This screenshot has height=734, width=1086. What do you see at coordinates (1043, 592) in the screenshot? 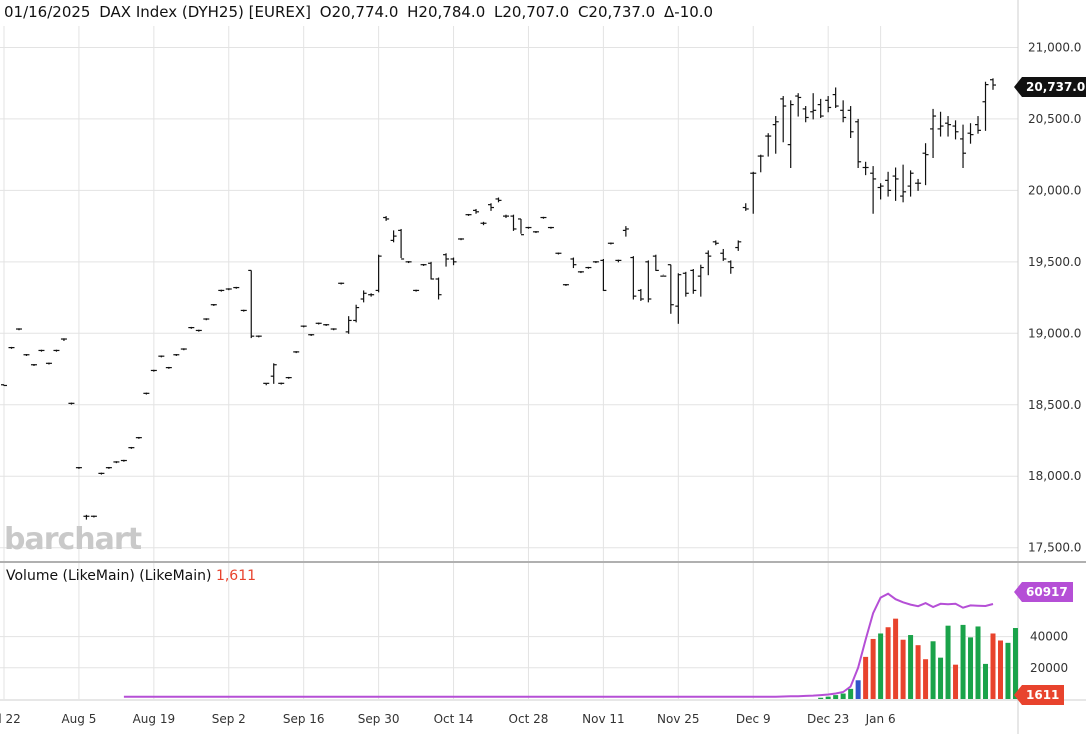
I see `volume-average-tag: 60917` at bounding box center [1043, 592].